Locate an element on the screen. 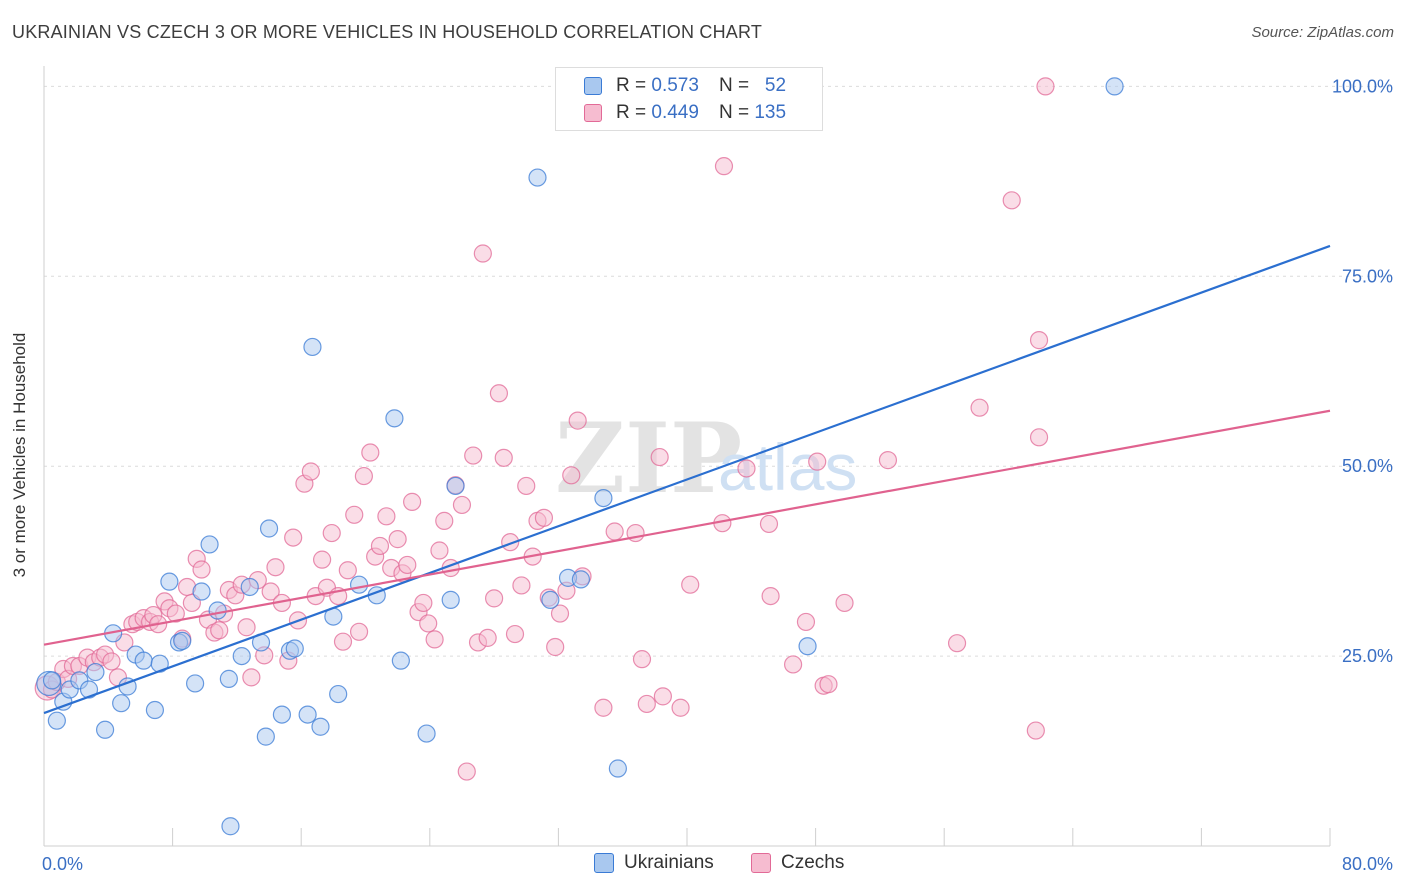  source-label: Source: ZipAtlas.com is located at coordinates (1322, 32).